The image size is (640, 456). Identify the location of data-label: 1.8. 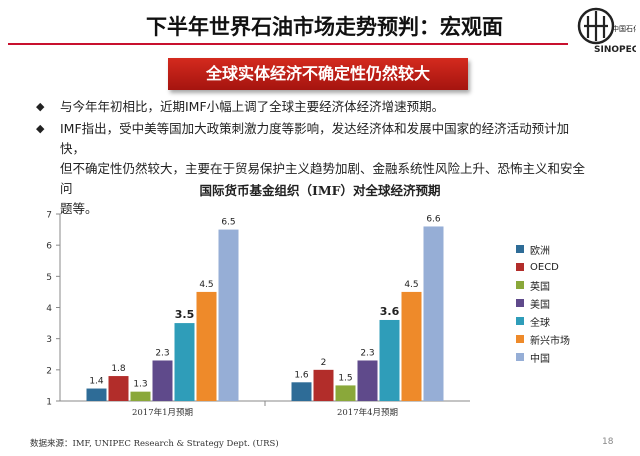
(118, 369).